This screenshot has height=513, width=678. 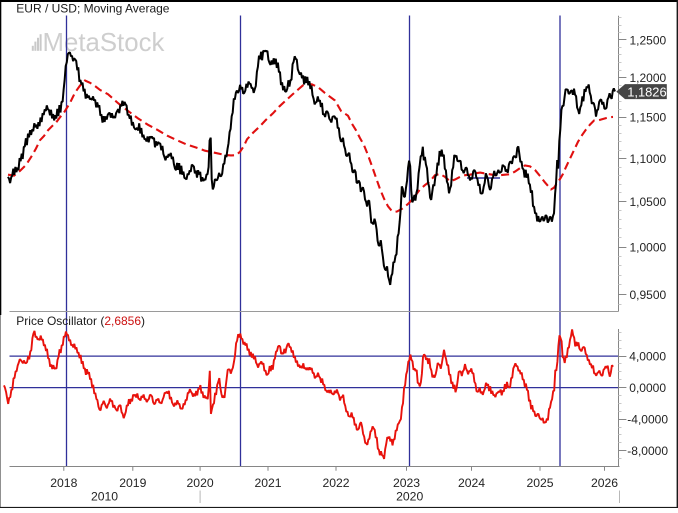 I want to click on svg-text: 1,0500, so click(x=648, y=202).